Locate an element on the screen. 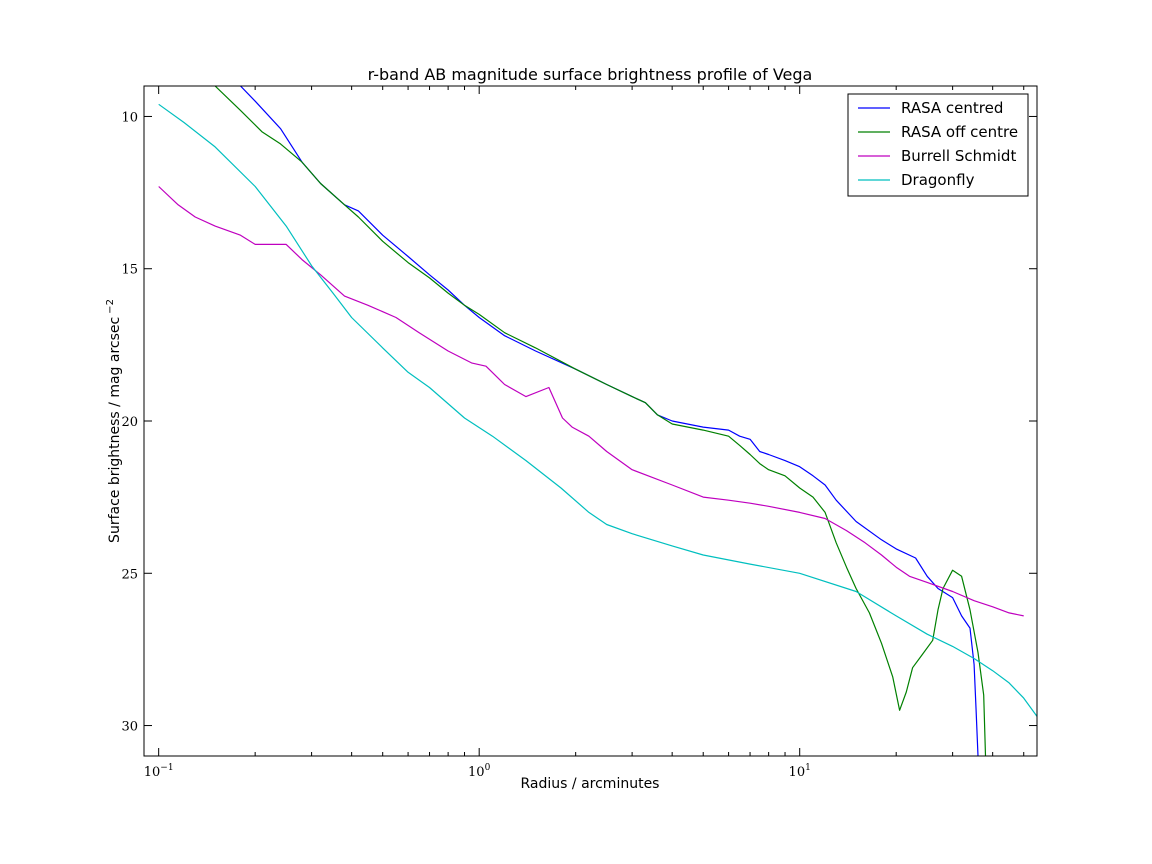 The height and width of the screenshot is (864, 1152). x-tick-label: 10⁻¹ is located at coordinates (159, 771).